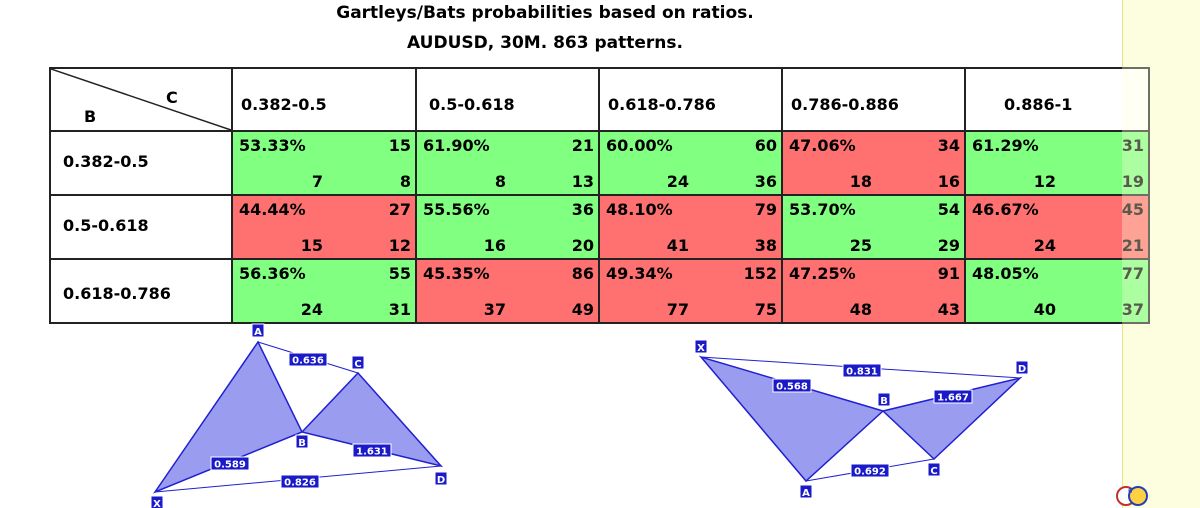 Image resolution: width=1200 pixels, height=508 pixels. I want to click on pattern1-point-d-box, so click(441, 478).